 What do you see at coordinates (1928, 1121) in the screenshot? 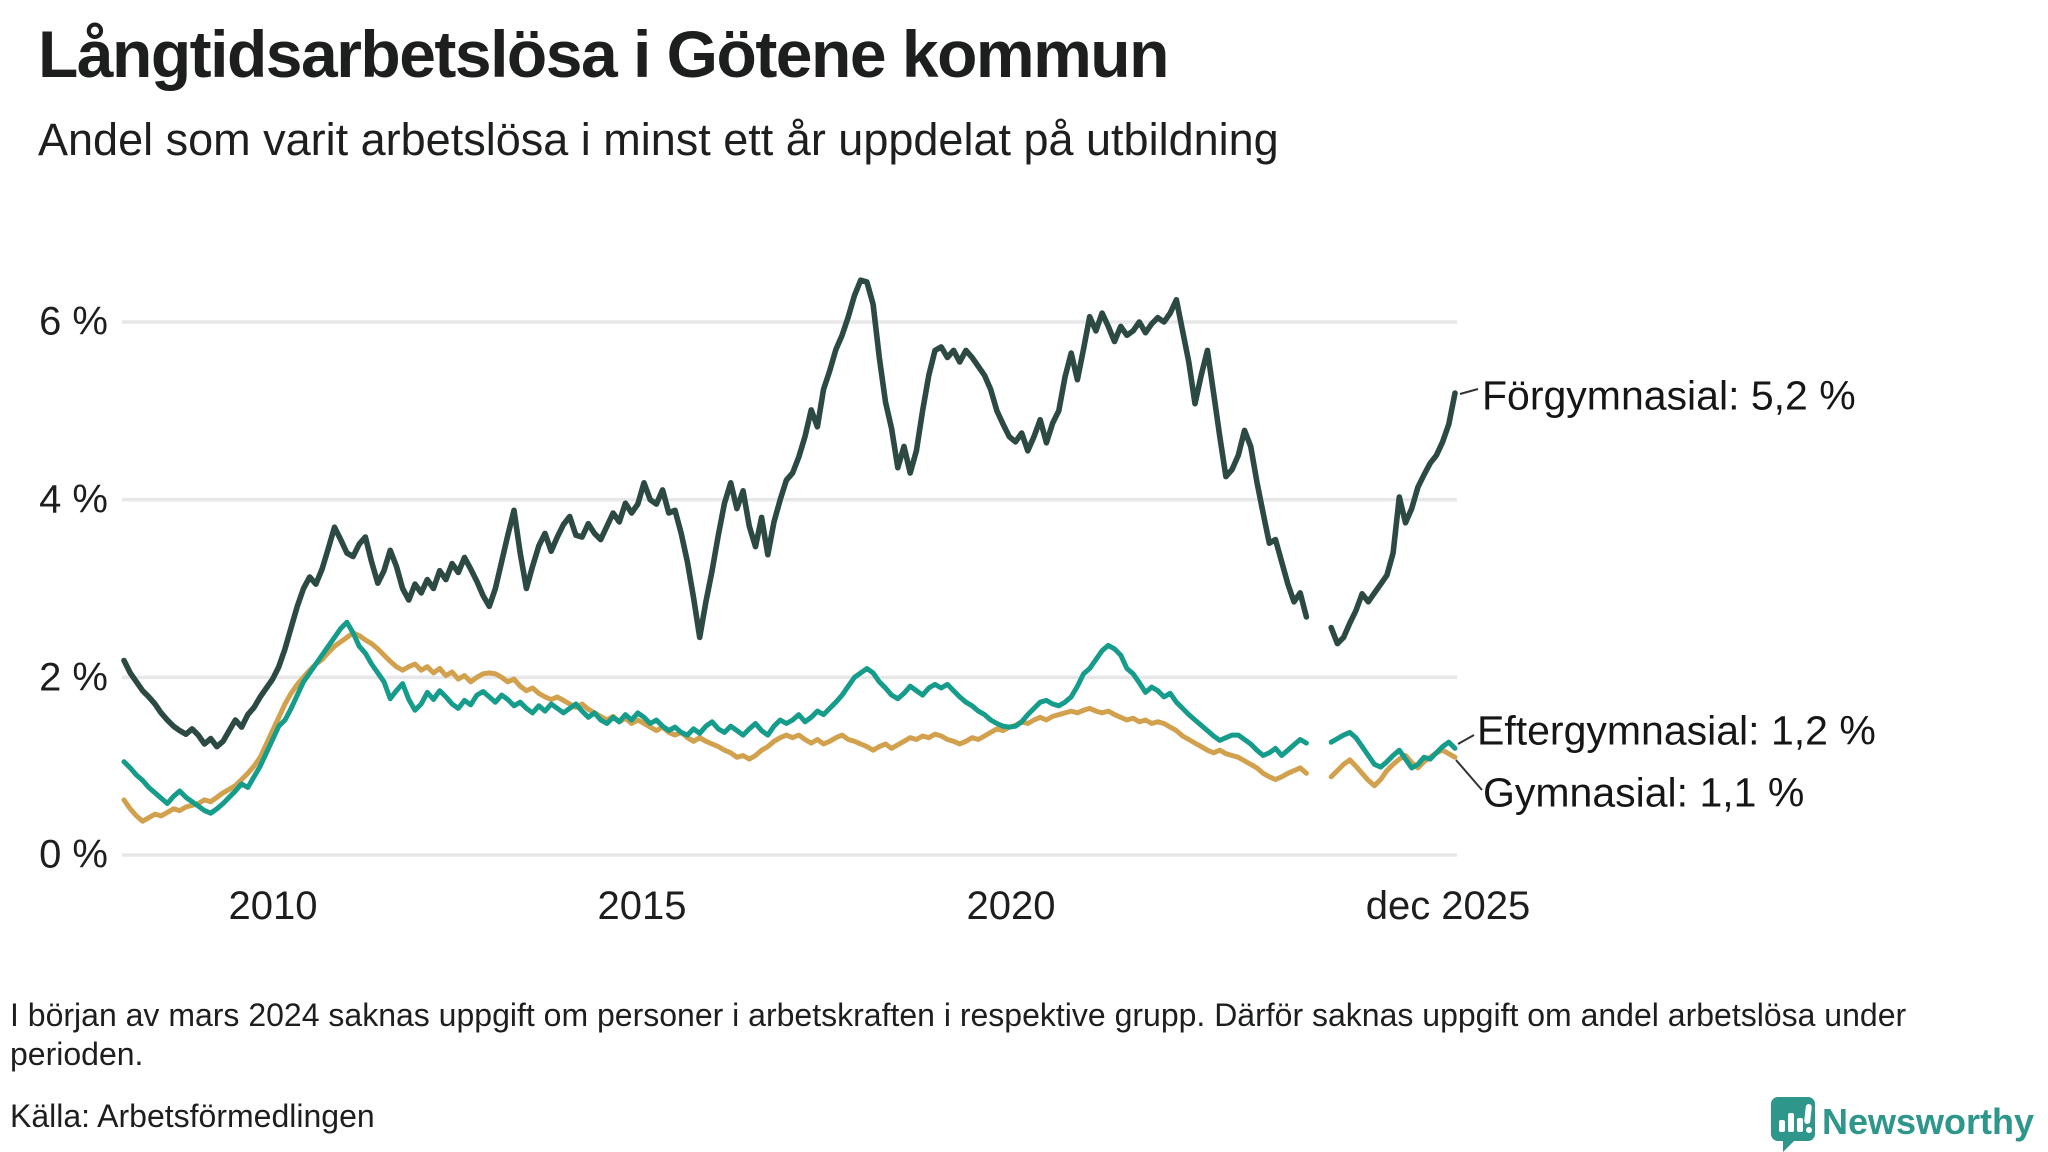
I see `newsworthy-logo-text: Newsworthy` at bounding box center [1928, 1121].